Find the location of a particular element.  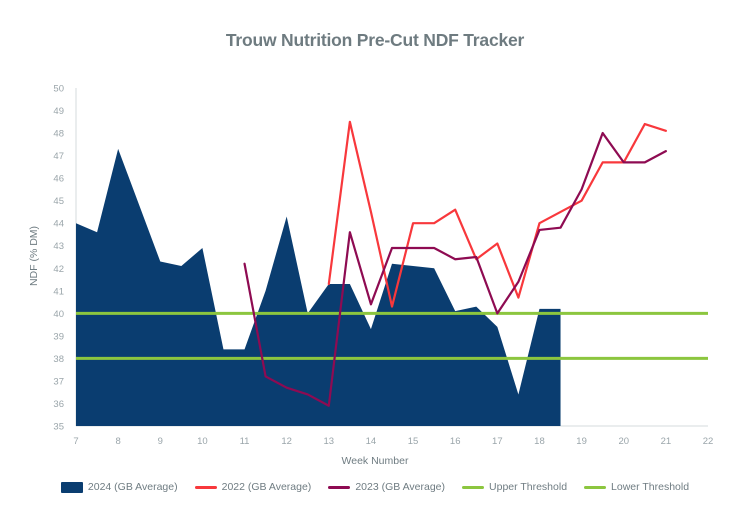

legend-item: 2022 (GB Average) is located at coordinates (253, 487).